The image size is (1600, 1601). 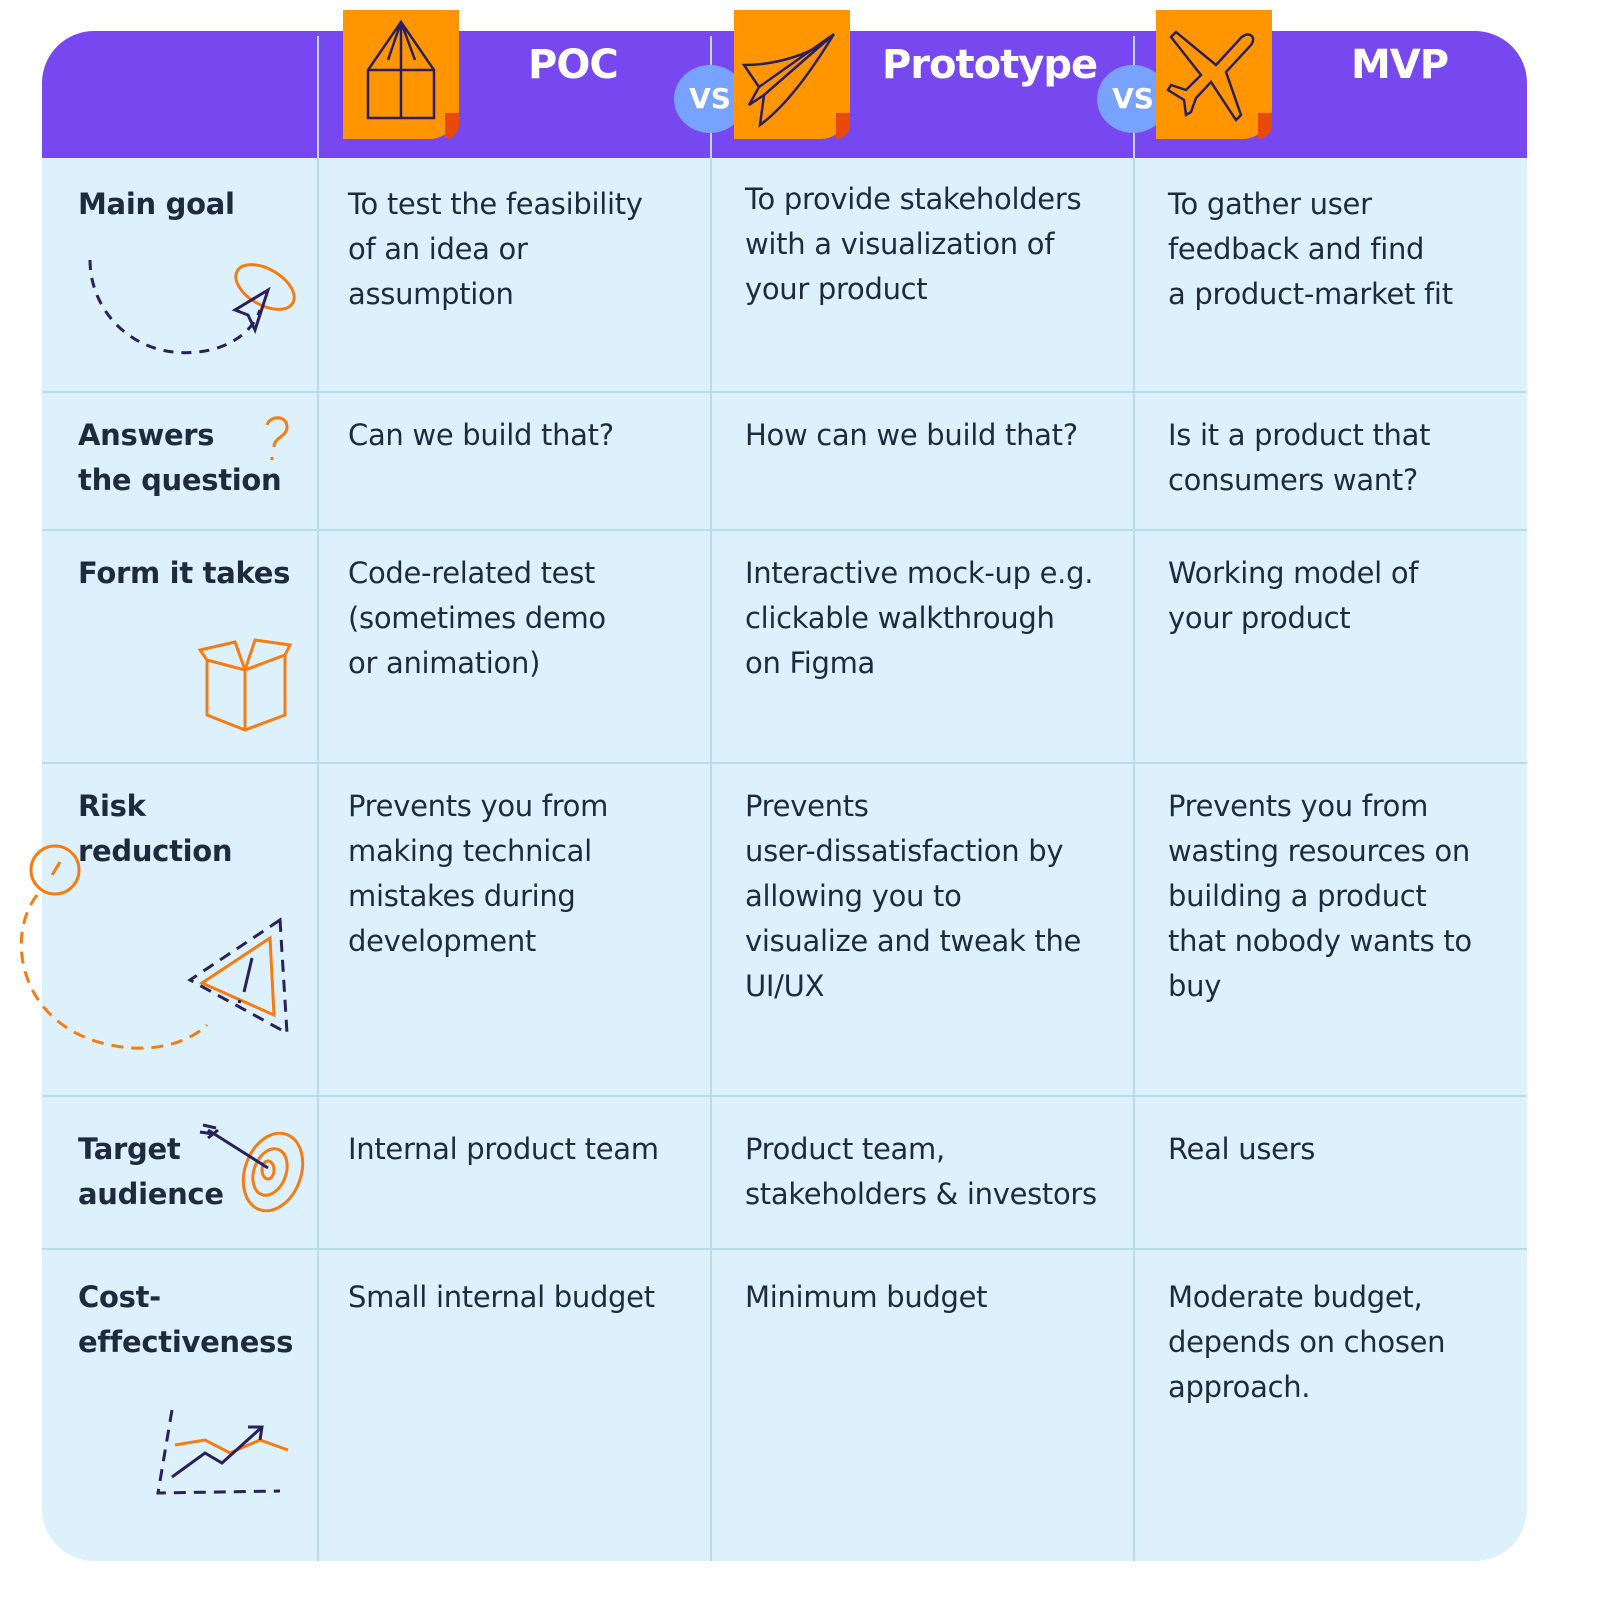 I want to click on box-icon, so click(x=245, y=685).